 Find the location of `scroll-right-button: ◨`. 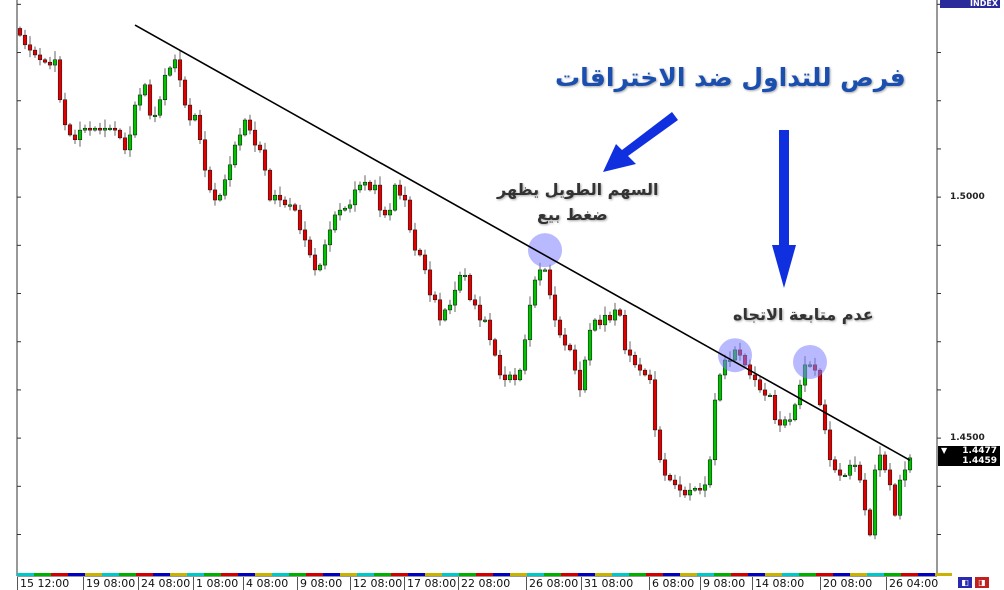

scroll-right-button: ◨ is located at coordinates (982, 582).